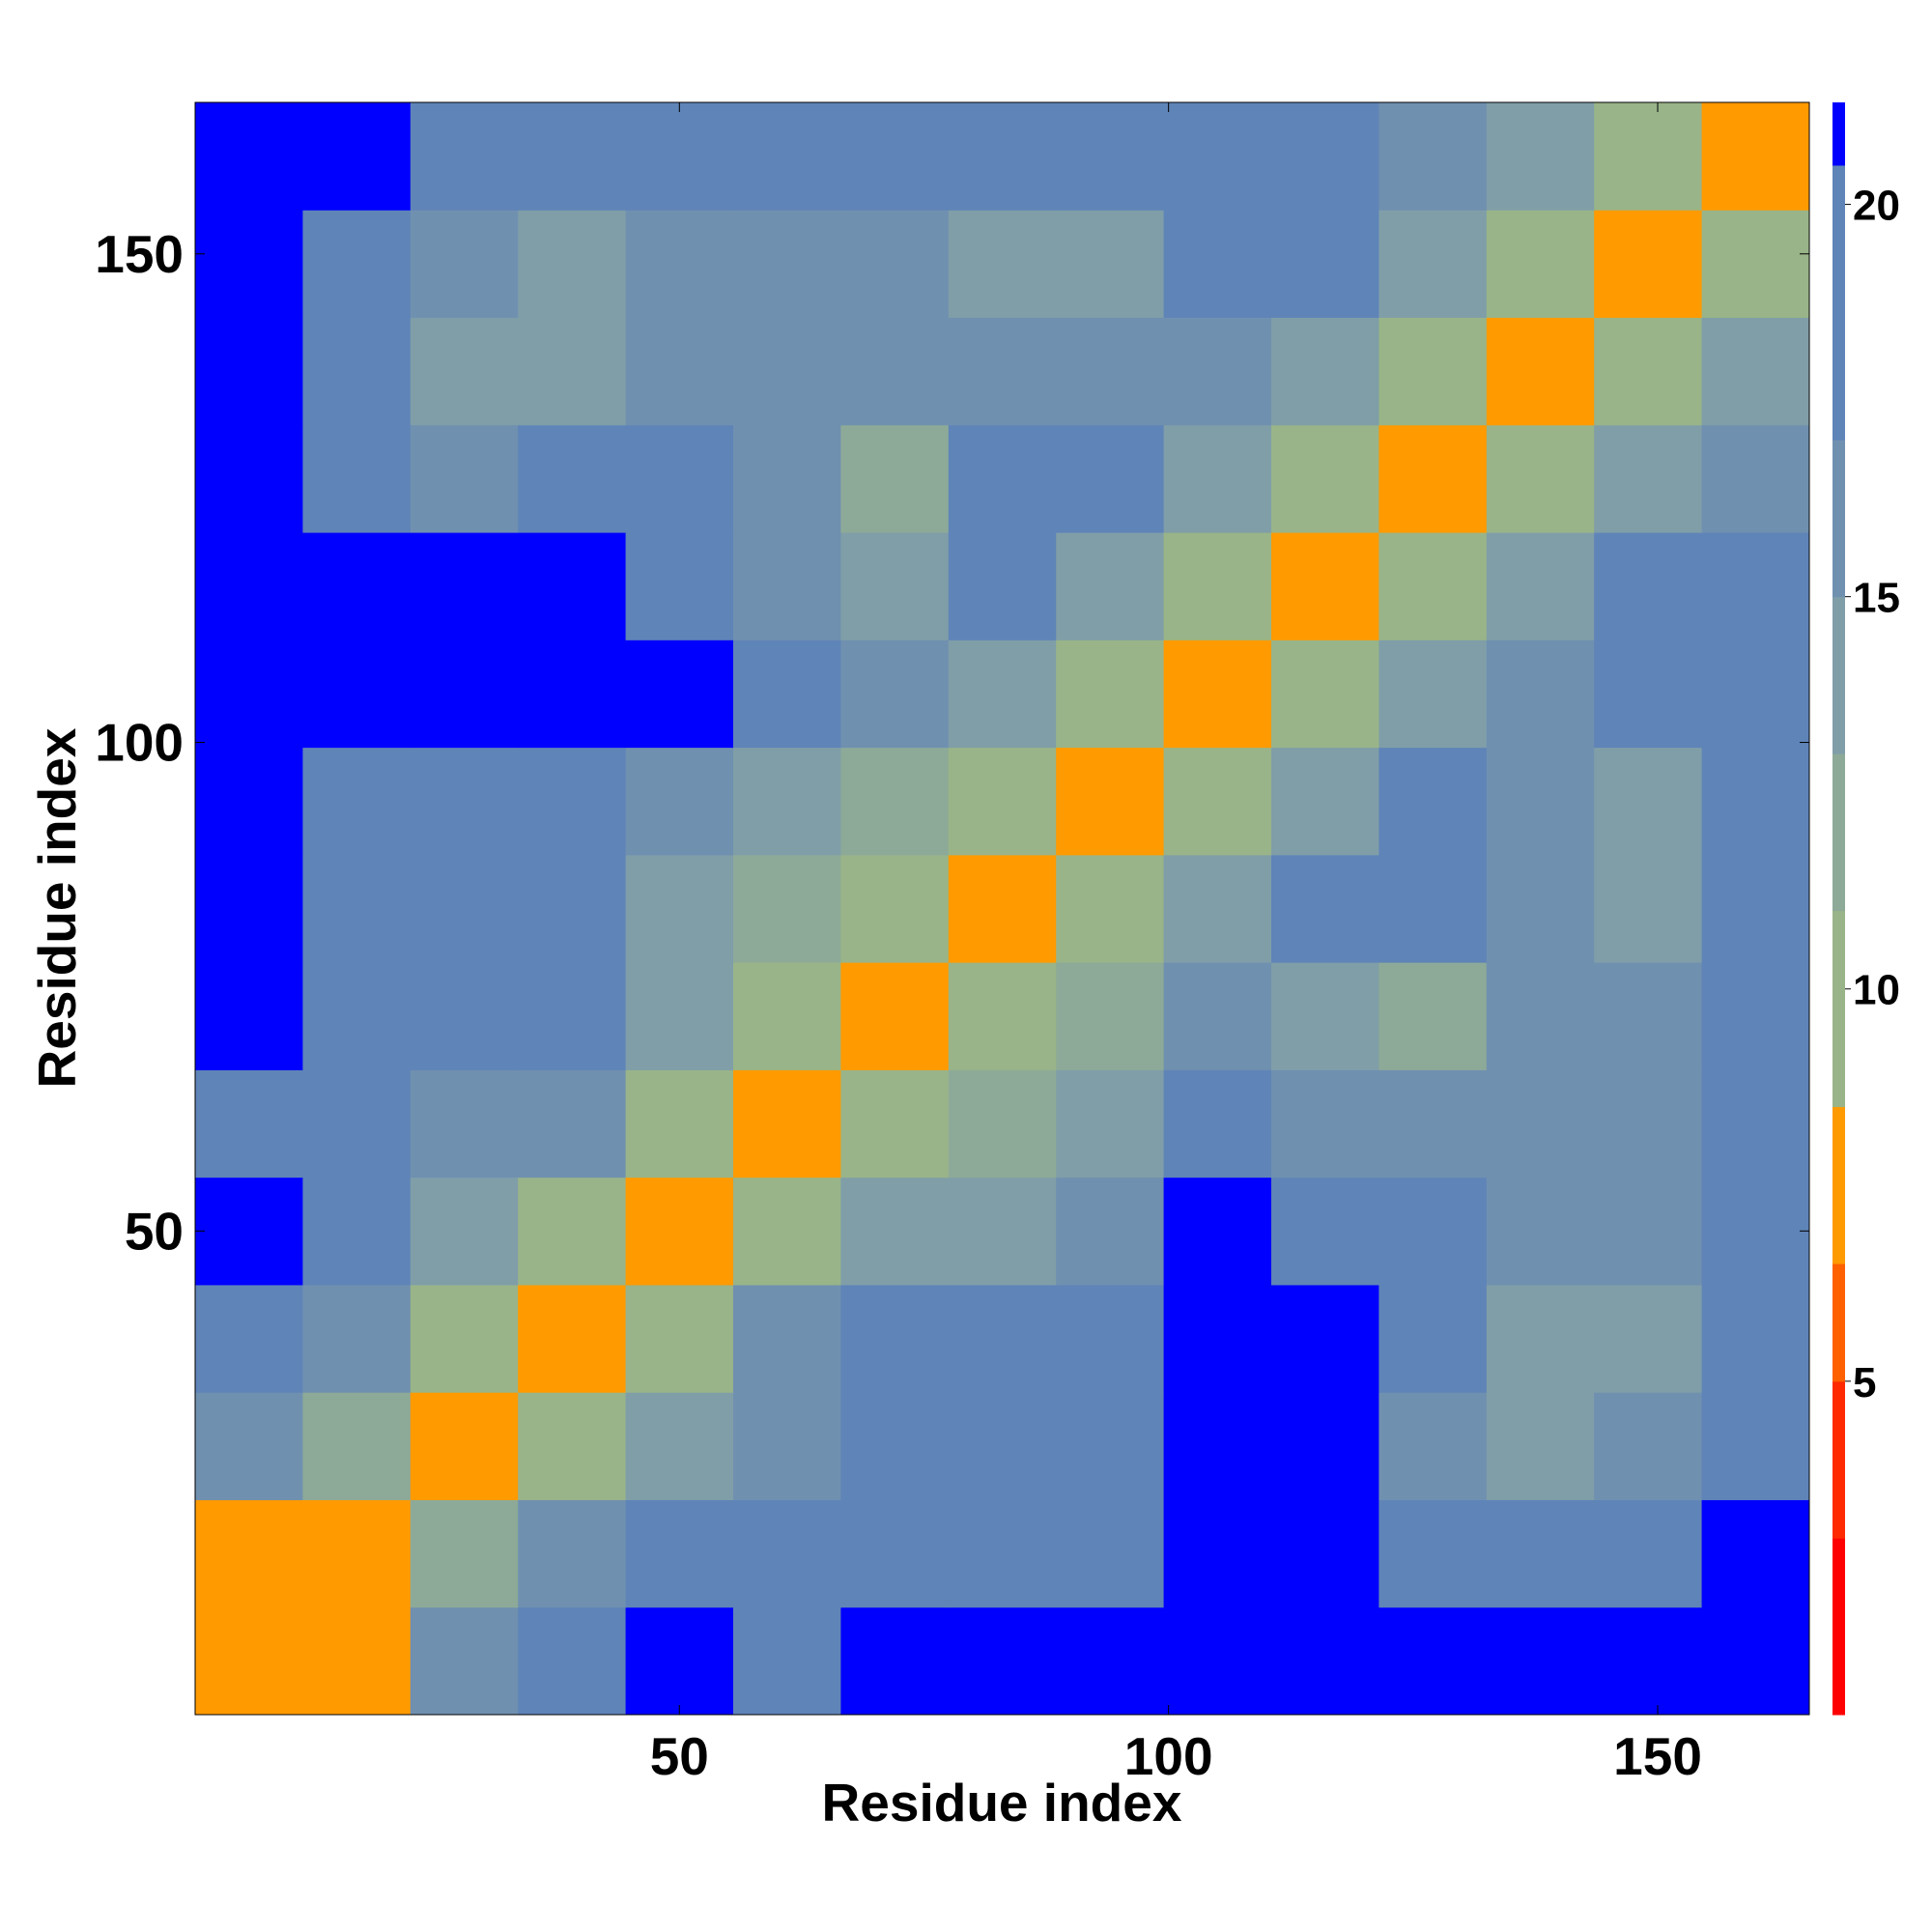 The image size is (1932, 1932). What do you see at coordinates (1876, 598) in the screenshot?
I see `colorbar-tick-label: 15` at bounding box center [1876, 598].